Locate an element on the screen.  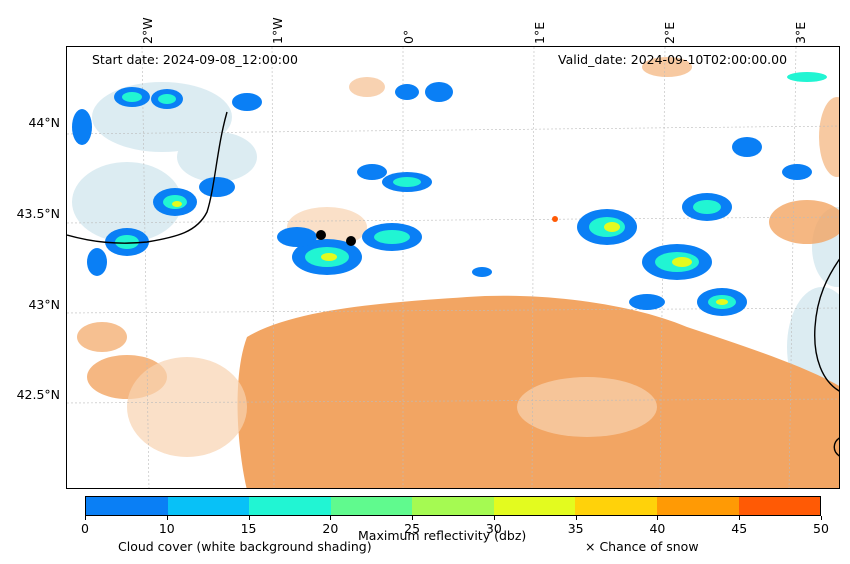
lon-tick: 1°E is located at coordinates (539, 32).